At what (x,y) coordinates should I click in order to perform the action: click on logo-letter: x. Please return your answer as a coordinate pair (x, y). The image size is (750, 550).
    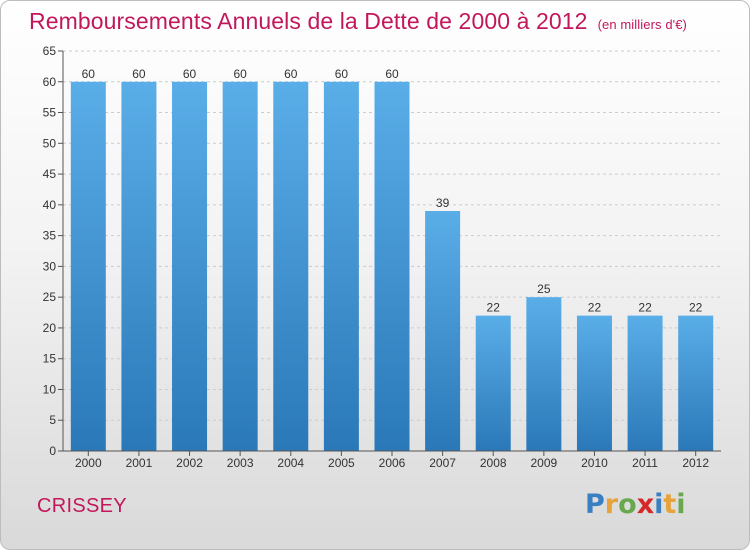
    Looking at the image, I should click on (645, 504).